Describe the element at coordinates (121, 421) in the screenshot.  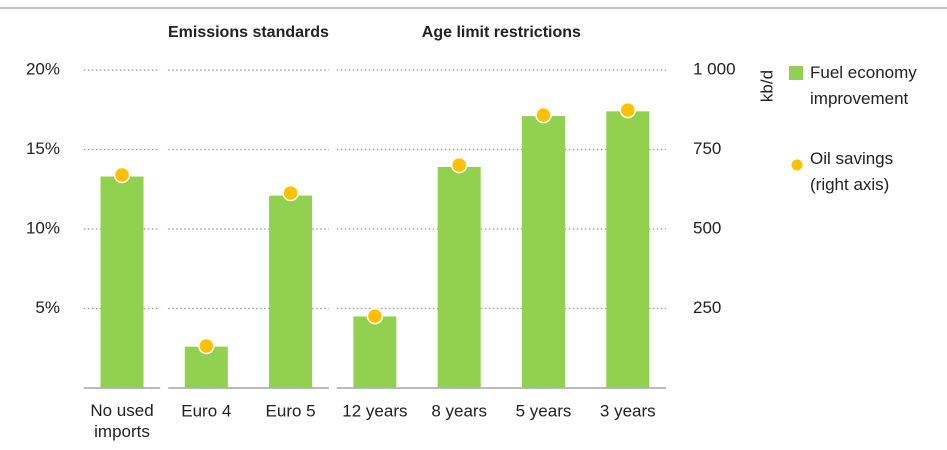
I see `x-tick-label: No used imports` at that location.